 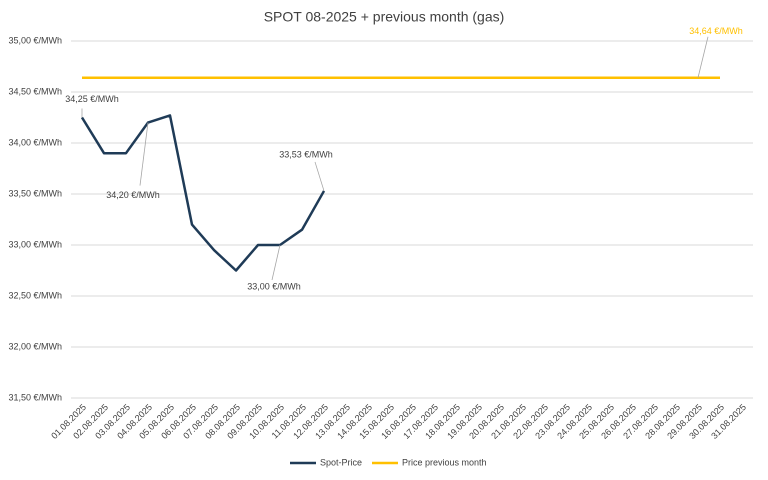 I want to click on data-label: 33,53 €/MWh, so click(x=306, y=154).